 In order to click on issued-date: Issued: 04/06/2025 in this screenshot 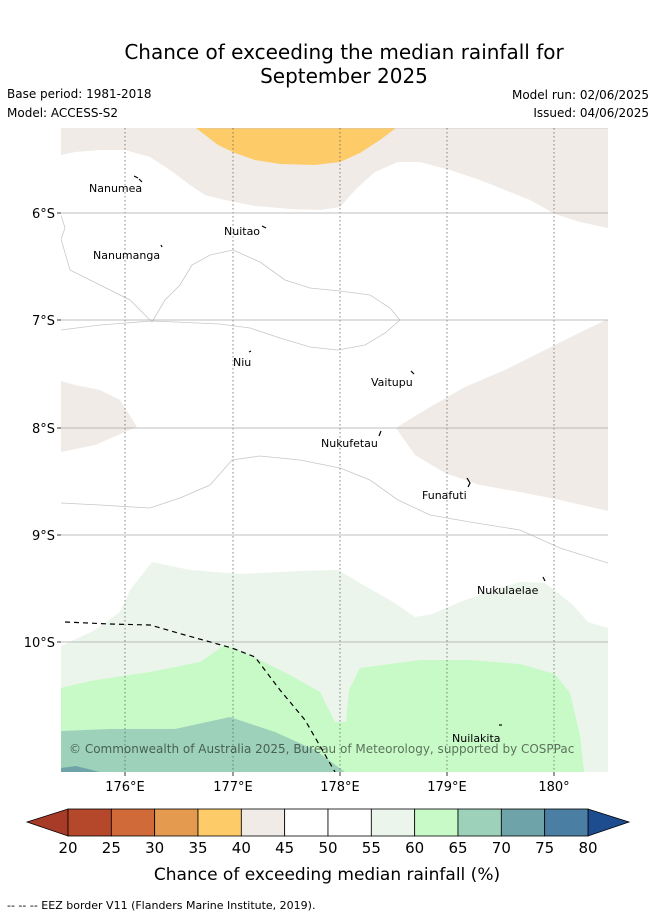, I will do `click(591, 113)`.